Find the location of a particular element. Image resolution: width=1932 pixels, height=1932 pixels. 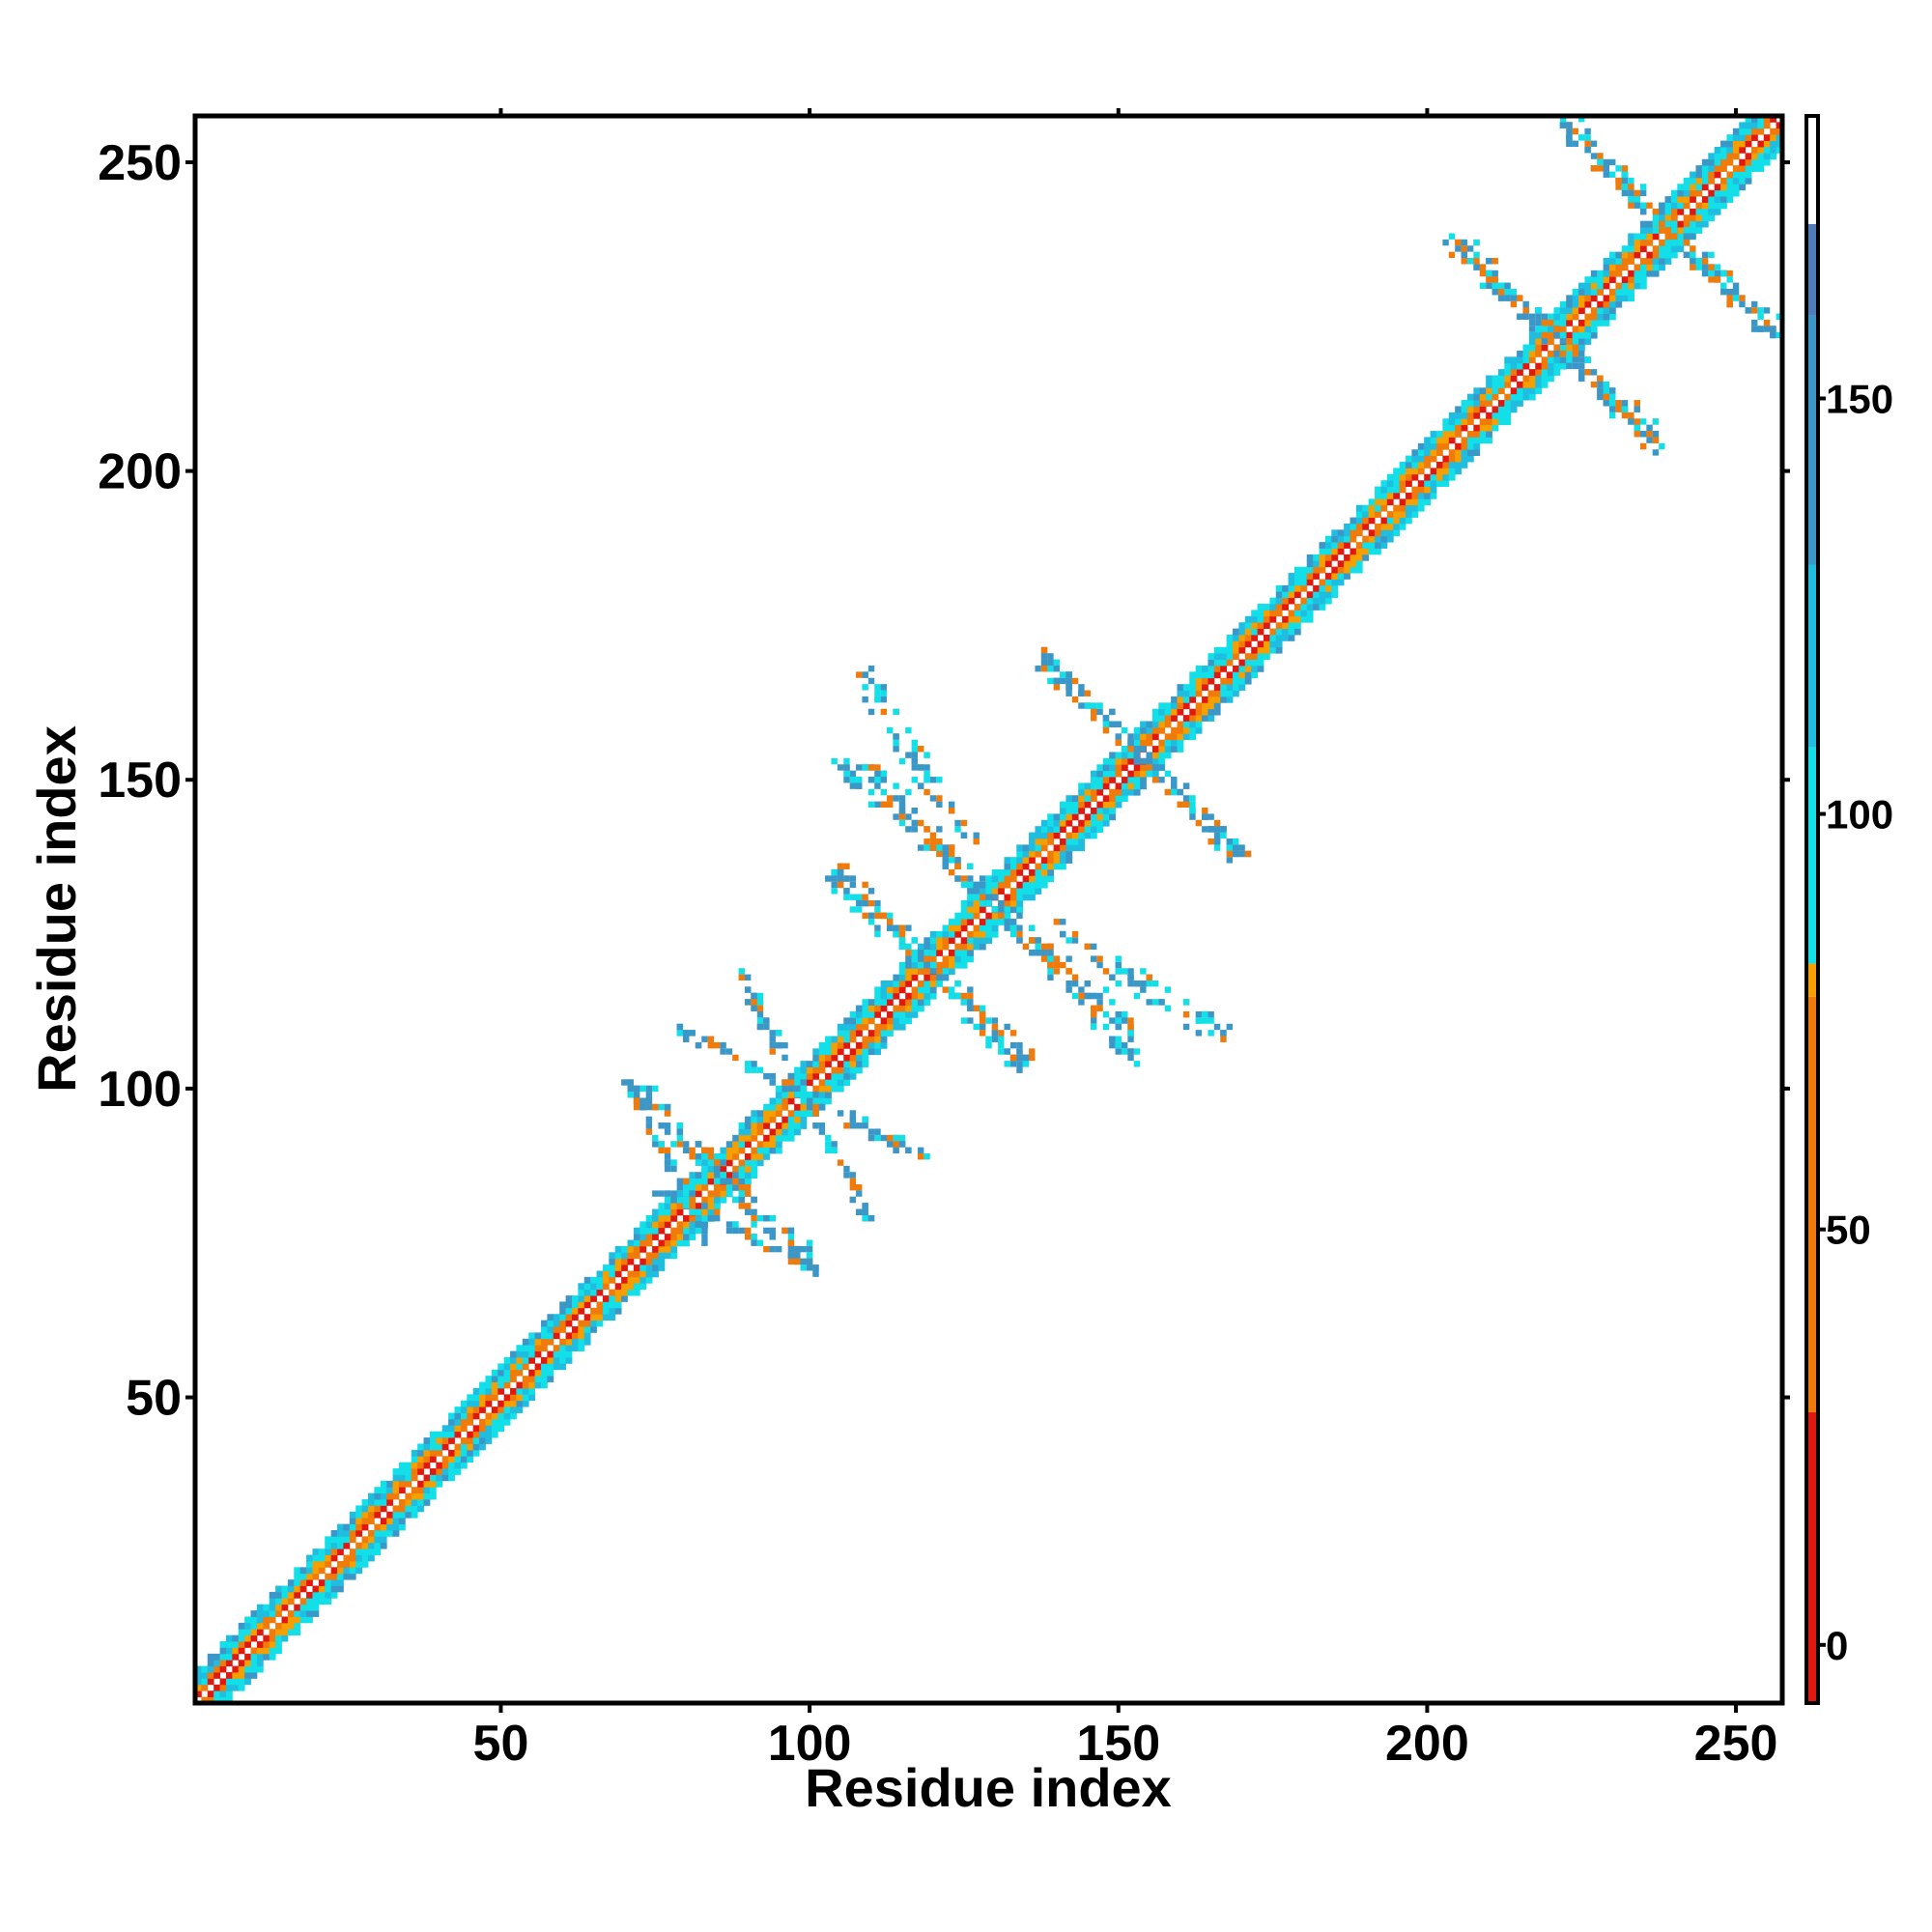

x-tick-label: 150 is located at coordinates (1118, 1744).